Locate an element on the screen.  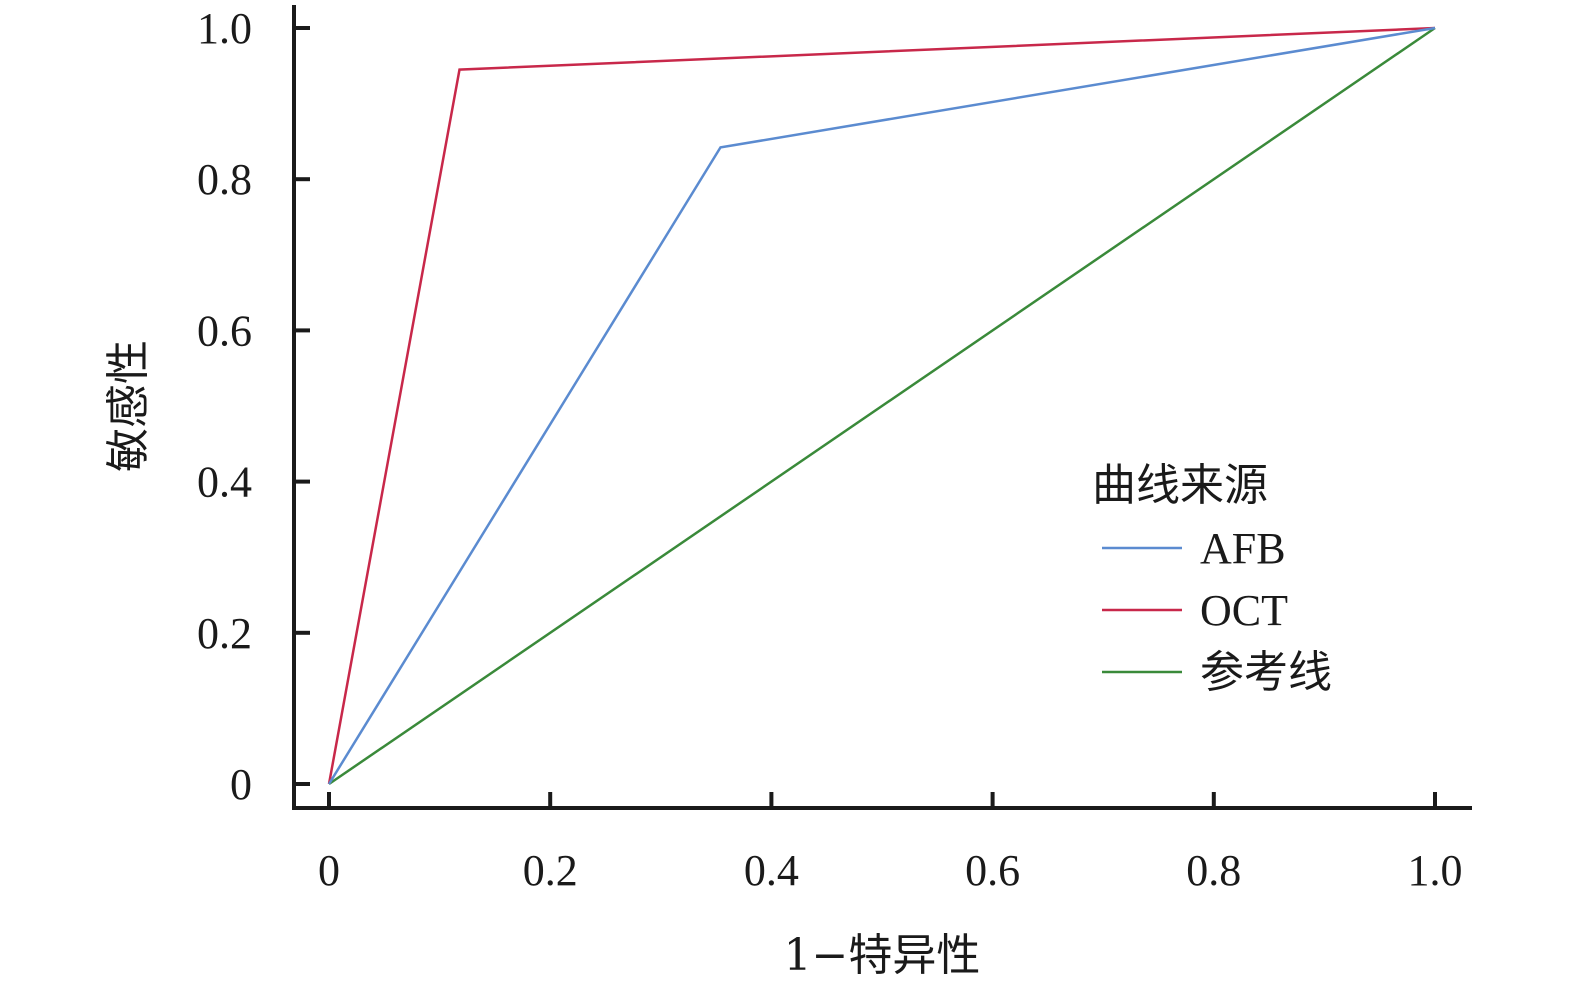
legend: 曲线来源 AFB OCT 参考线 is located at coordinates (1212, 578).